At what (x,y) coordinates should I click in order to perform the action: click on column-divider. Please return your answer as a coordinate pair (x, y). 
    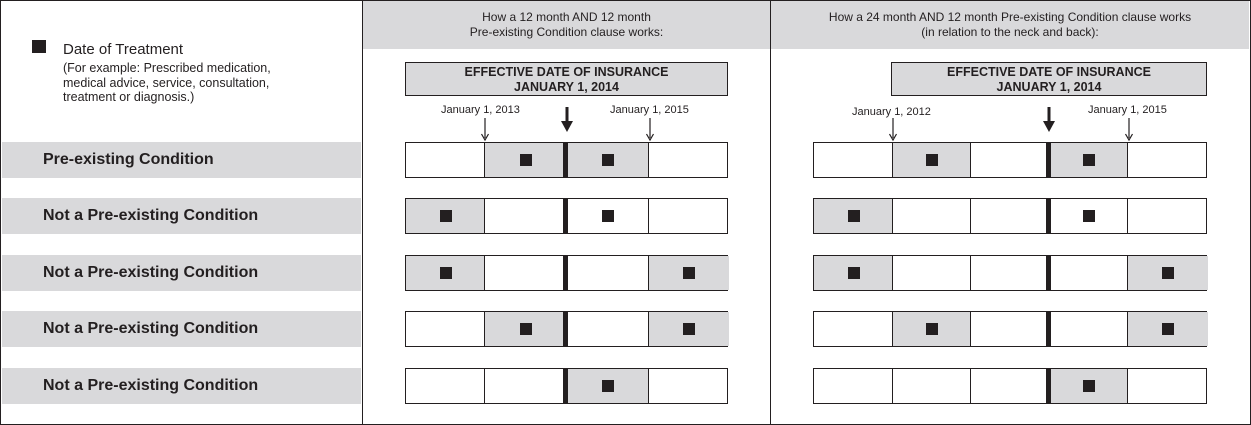
    Looking at the image, I should click on (362, 212).